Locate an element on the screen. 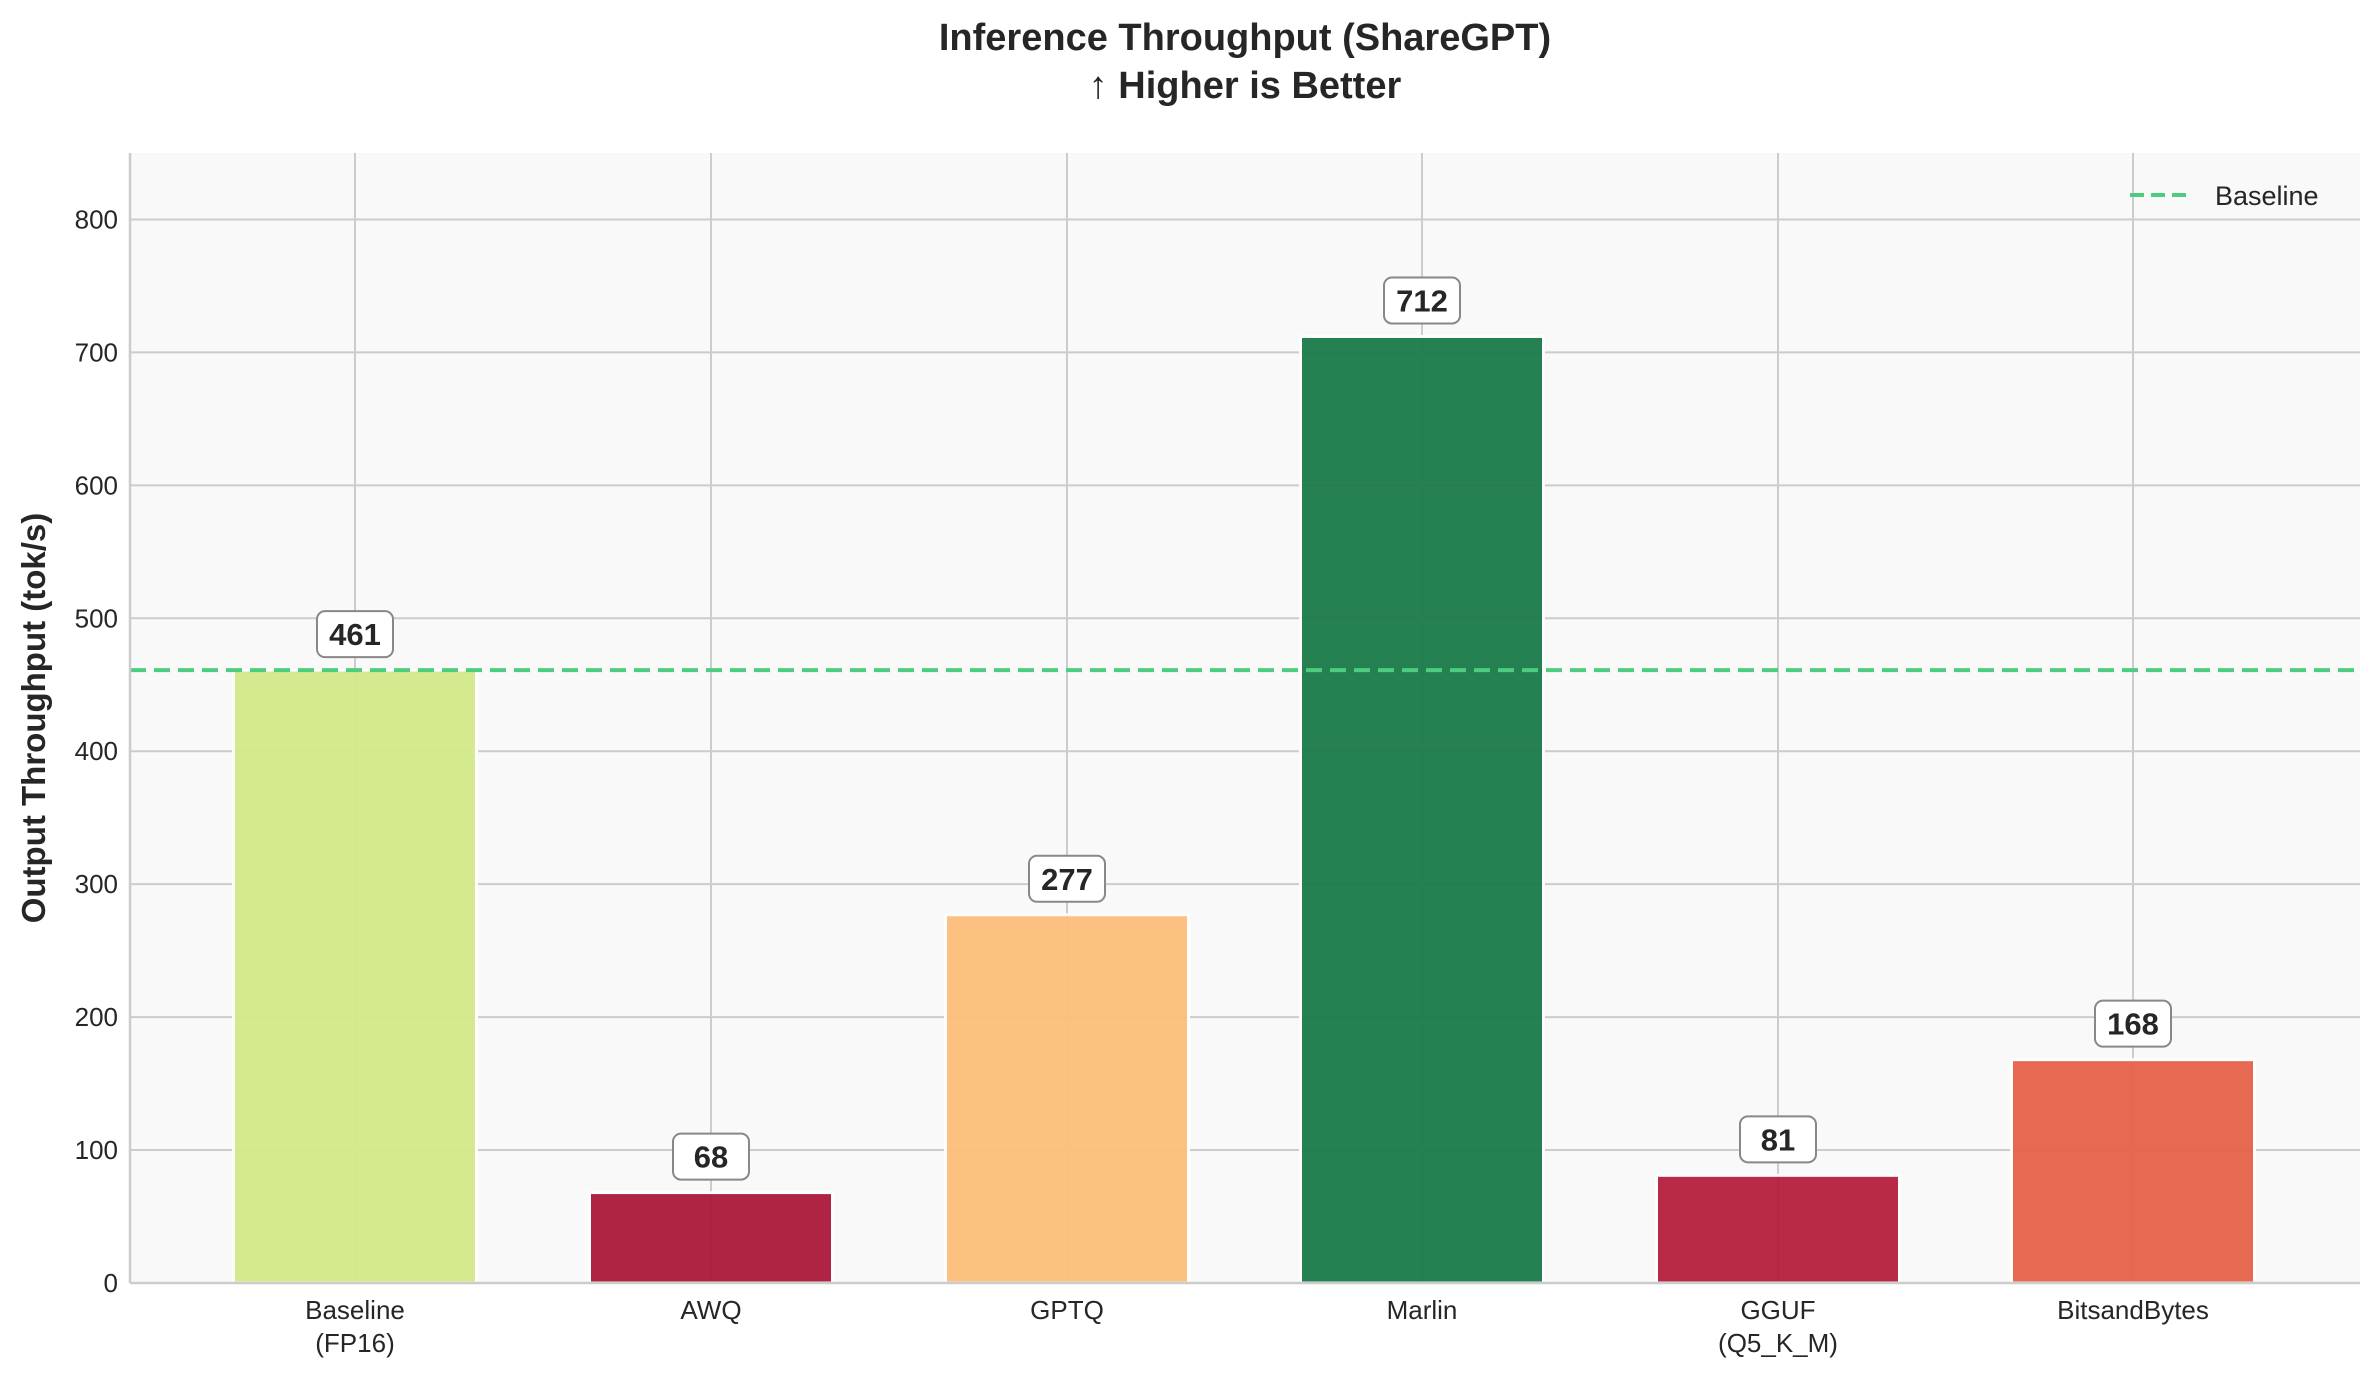  data-label: 712 is located at coordinates (1422, 300).